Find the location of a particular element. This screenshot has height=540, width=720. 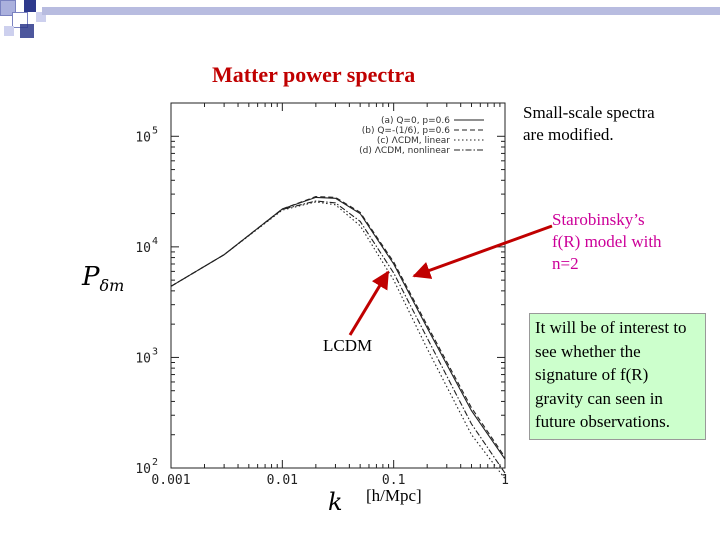

x-tick-label: 0.1 is located at coordinates (393, 480).